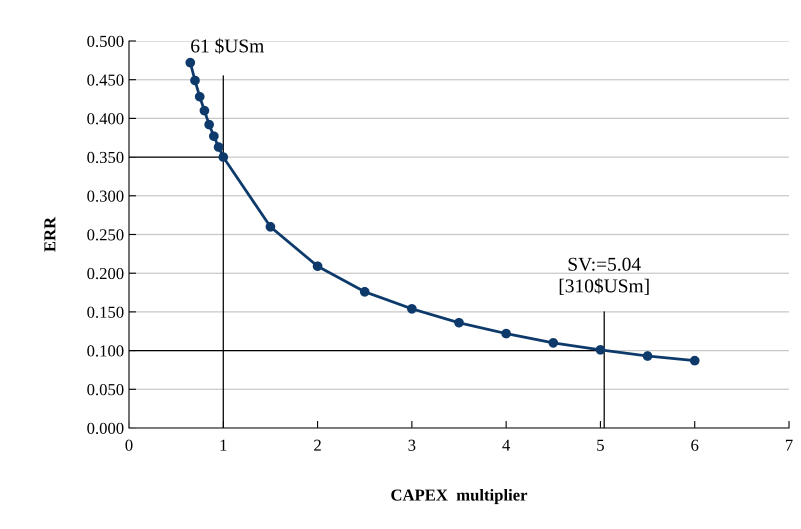 This screenshot has height=529, width=801. What do you see at coordinates (694, 445) in the screenshot?
I see `x-tick-label: 6` at bounding box center [694, 445].